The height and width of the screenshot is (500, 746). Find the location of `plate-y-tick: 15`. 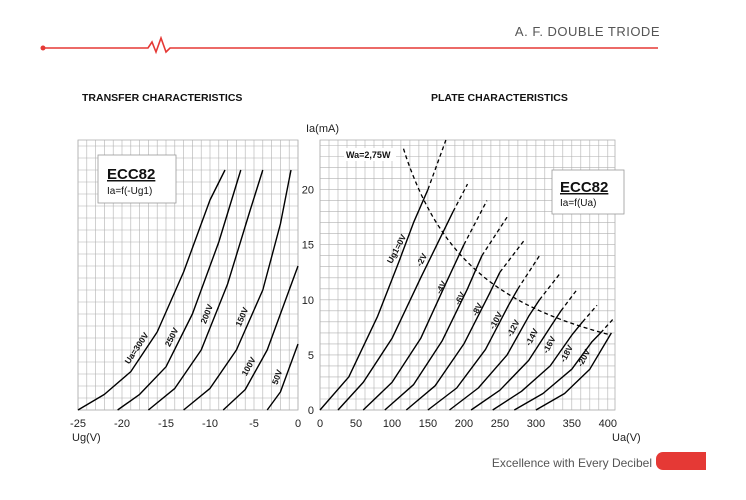

plate-y-tick: 15 is located at coordinates (308, 246).